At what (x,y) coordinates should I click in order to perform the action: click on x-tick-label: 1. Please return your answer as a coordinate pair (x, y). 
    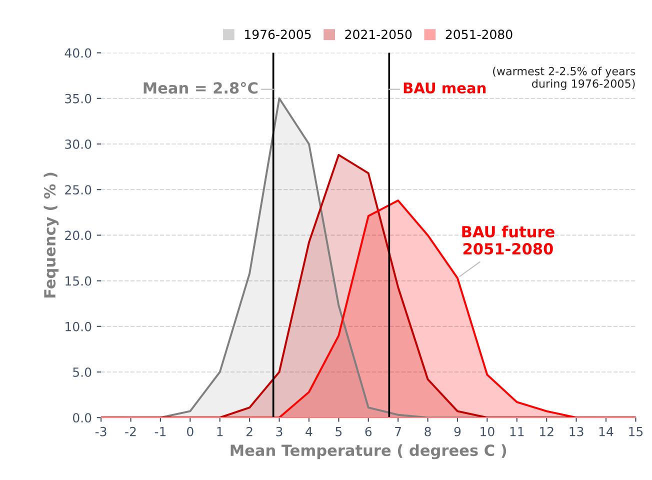
    Looking at the image, I should click on (220, 431).